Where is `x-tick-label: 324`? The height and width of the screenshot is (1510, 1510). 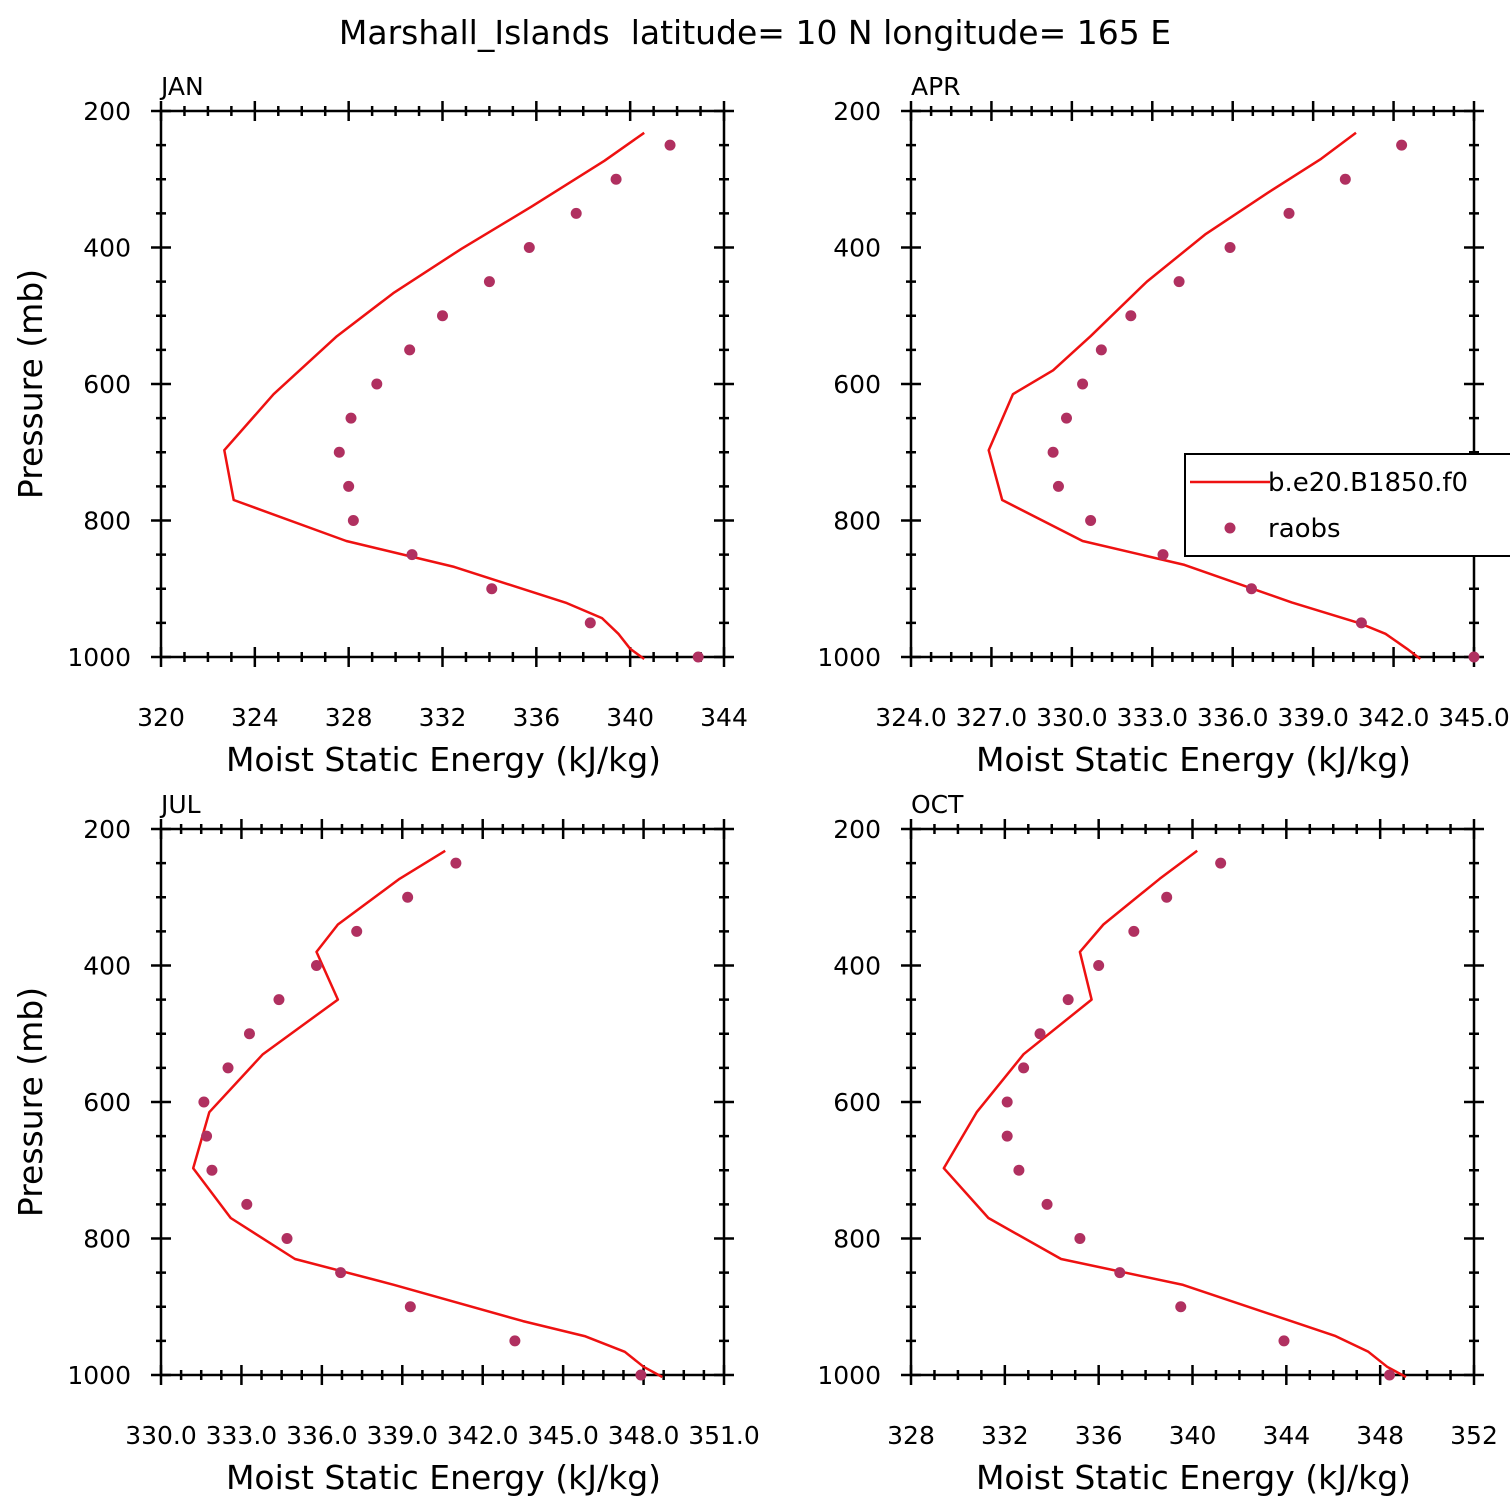
x-tick-label: 324 is located at coordinates (255, 717).